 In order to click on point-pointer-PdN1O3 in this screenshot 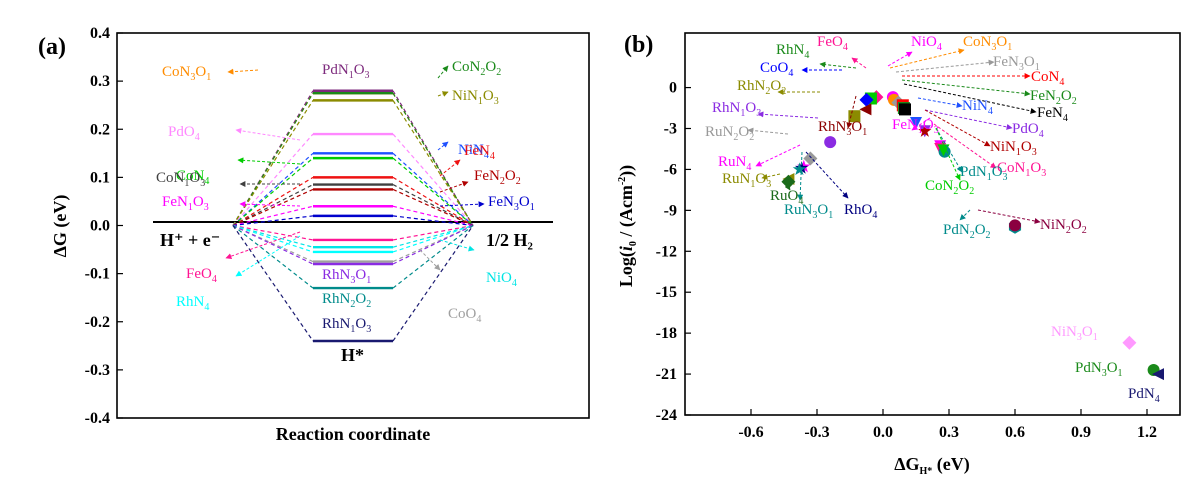, I will do `click(949, 150)`.